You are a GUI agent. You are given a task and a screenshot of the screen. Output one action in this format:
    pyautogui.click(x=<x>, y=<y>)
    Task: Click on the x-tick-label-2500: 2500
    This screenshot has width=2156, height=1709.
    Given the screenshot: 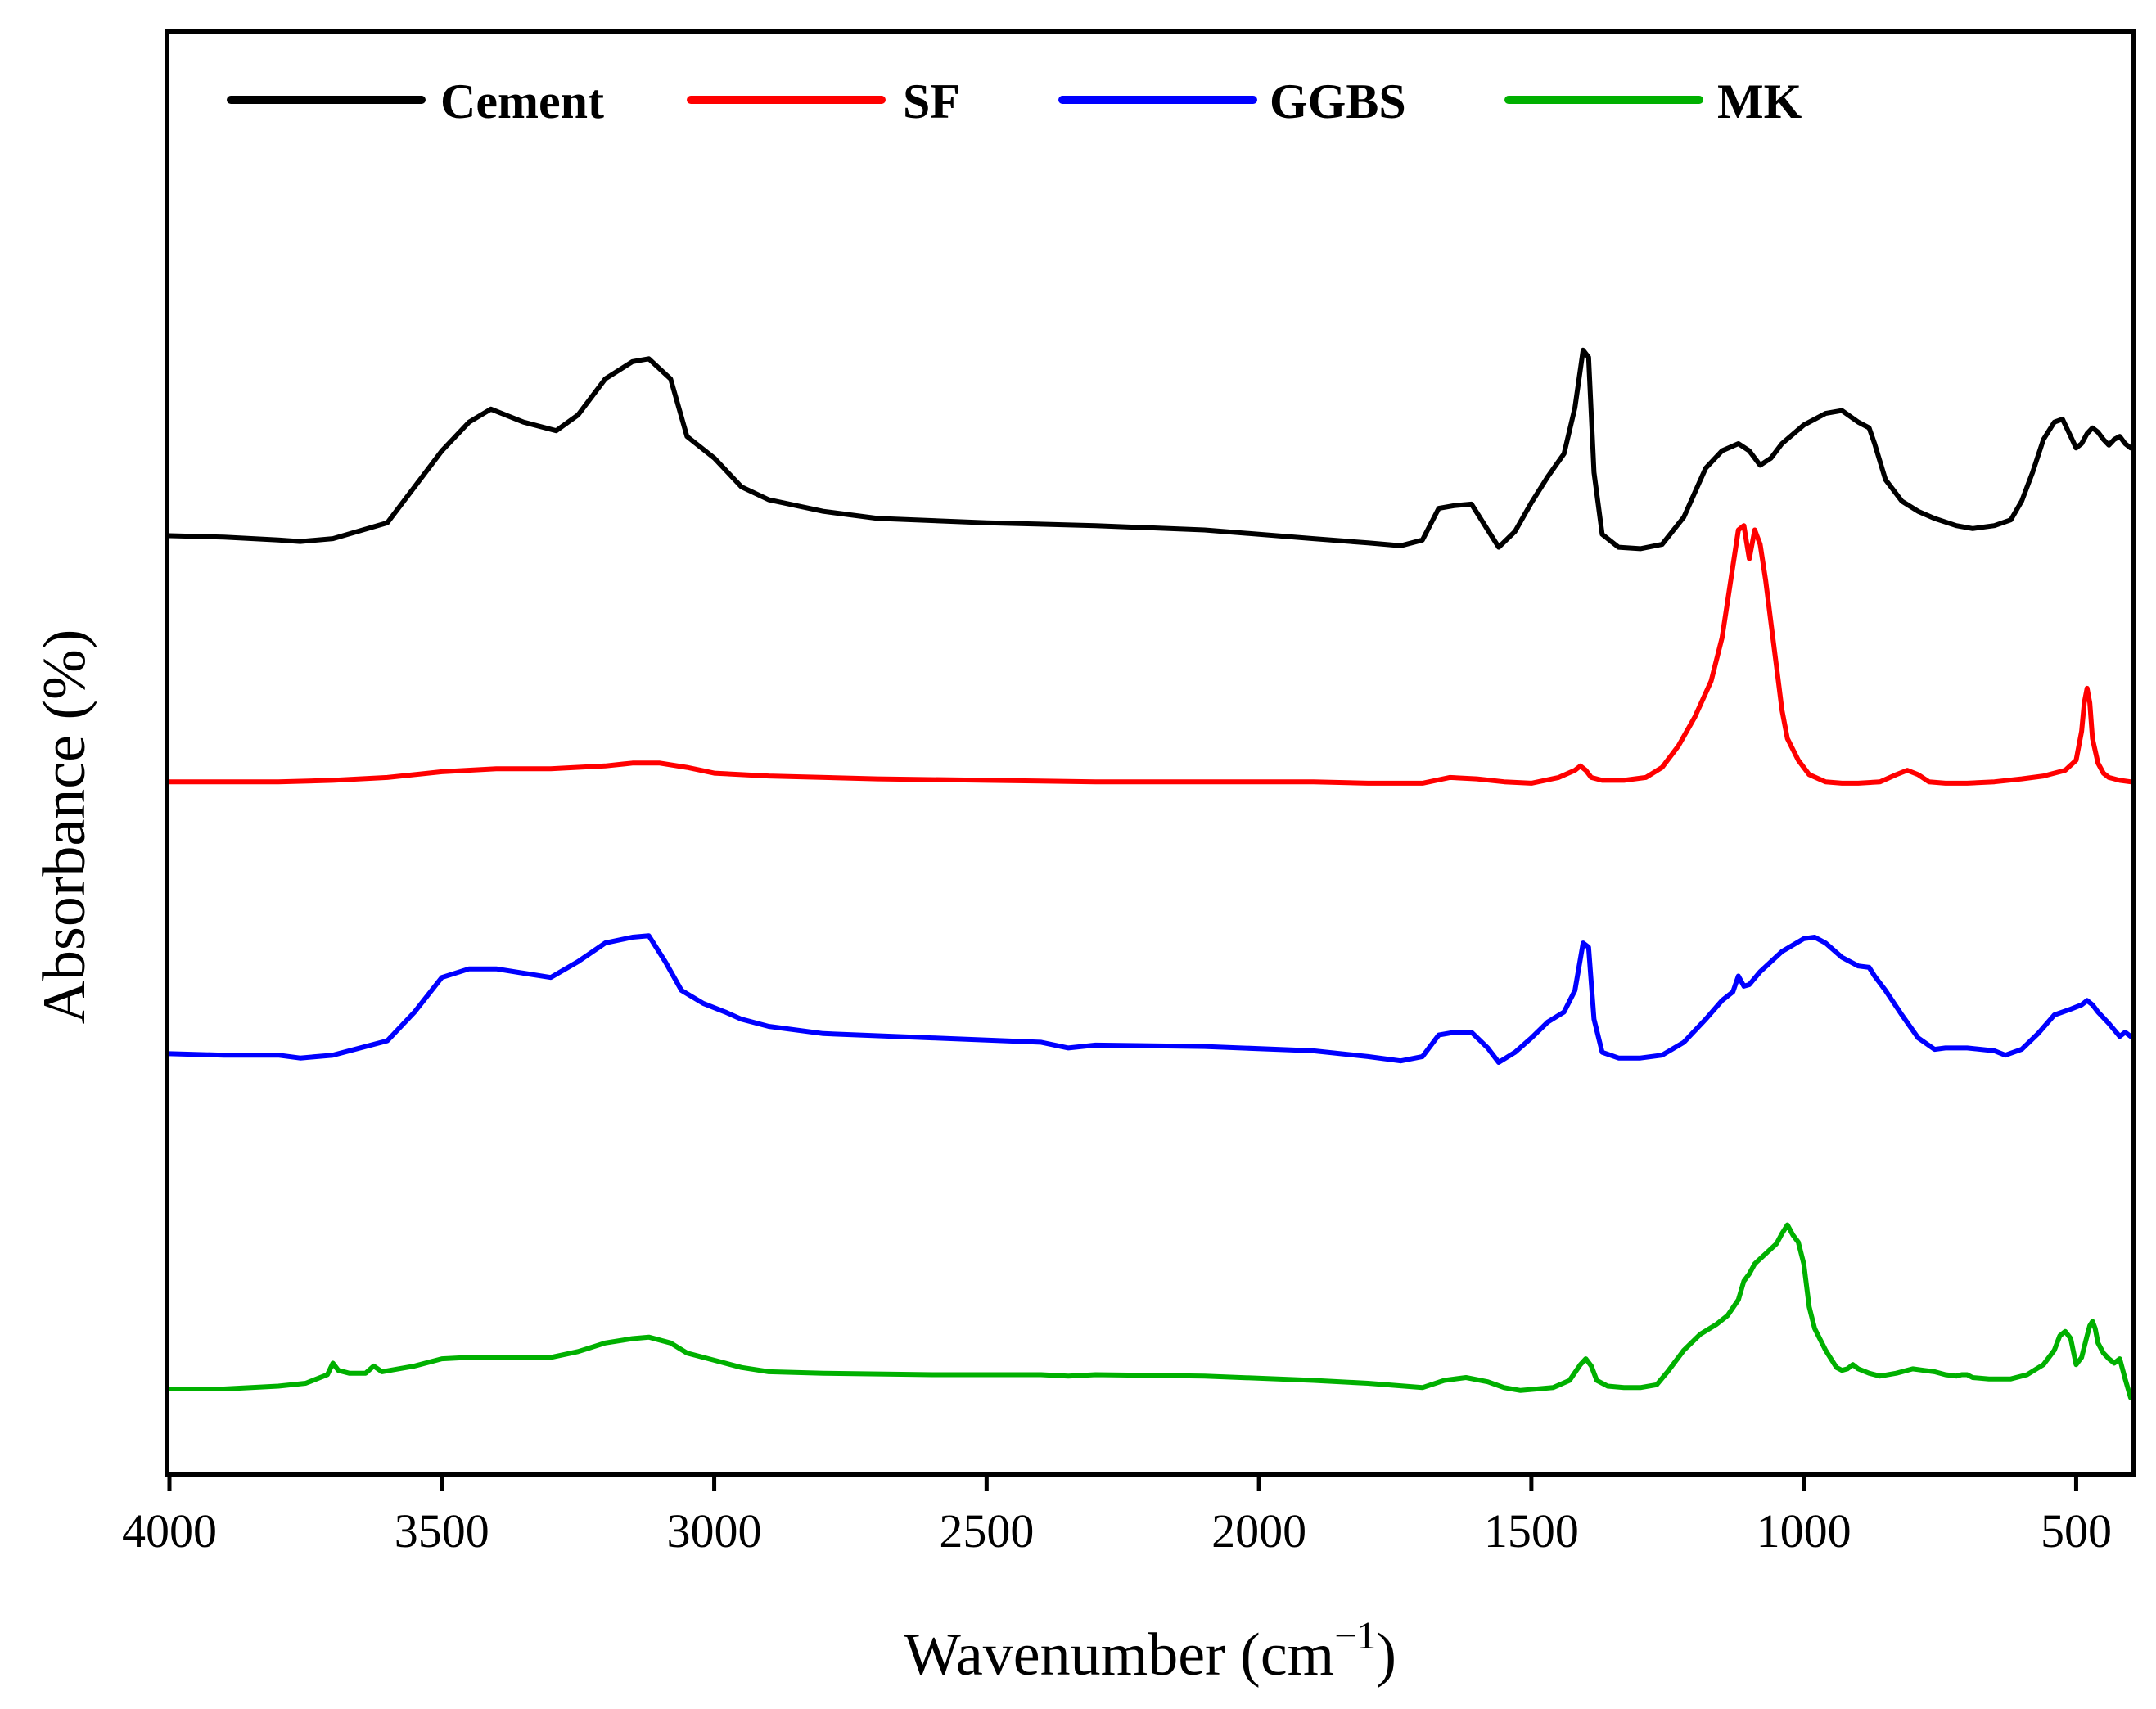 What is the action you would take?
    pyautogui.click(x=986, y=1531)
    